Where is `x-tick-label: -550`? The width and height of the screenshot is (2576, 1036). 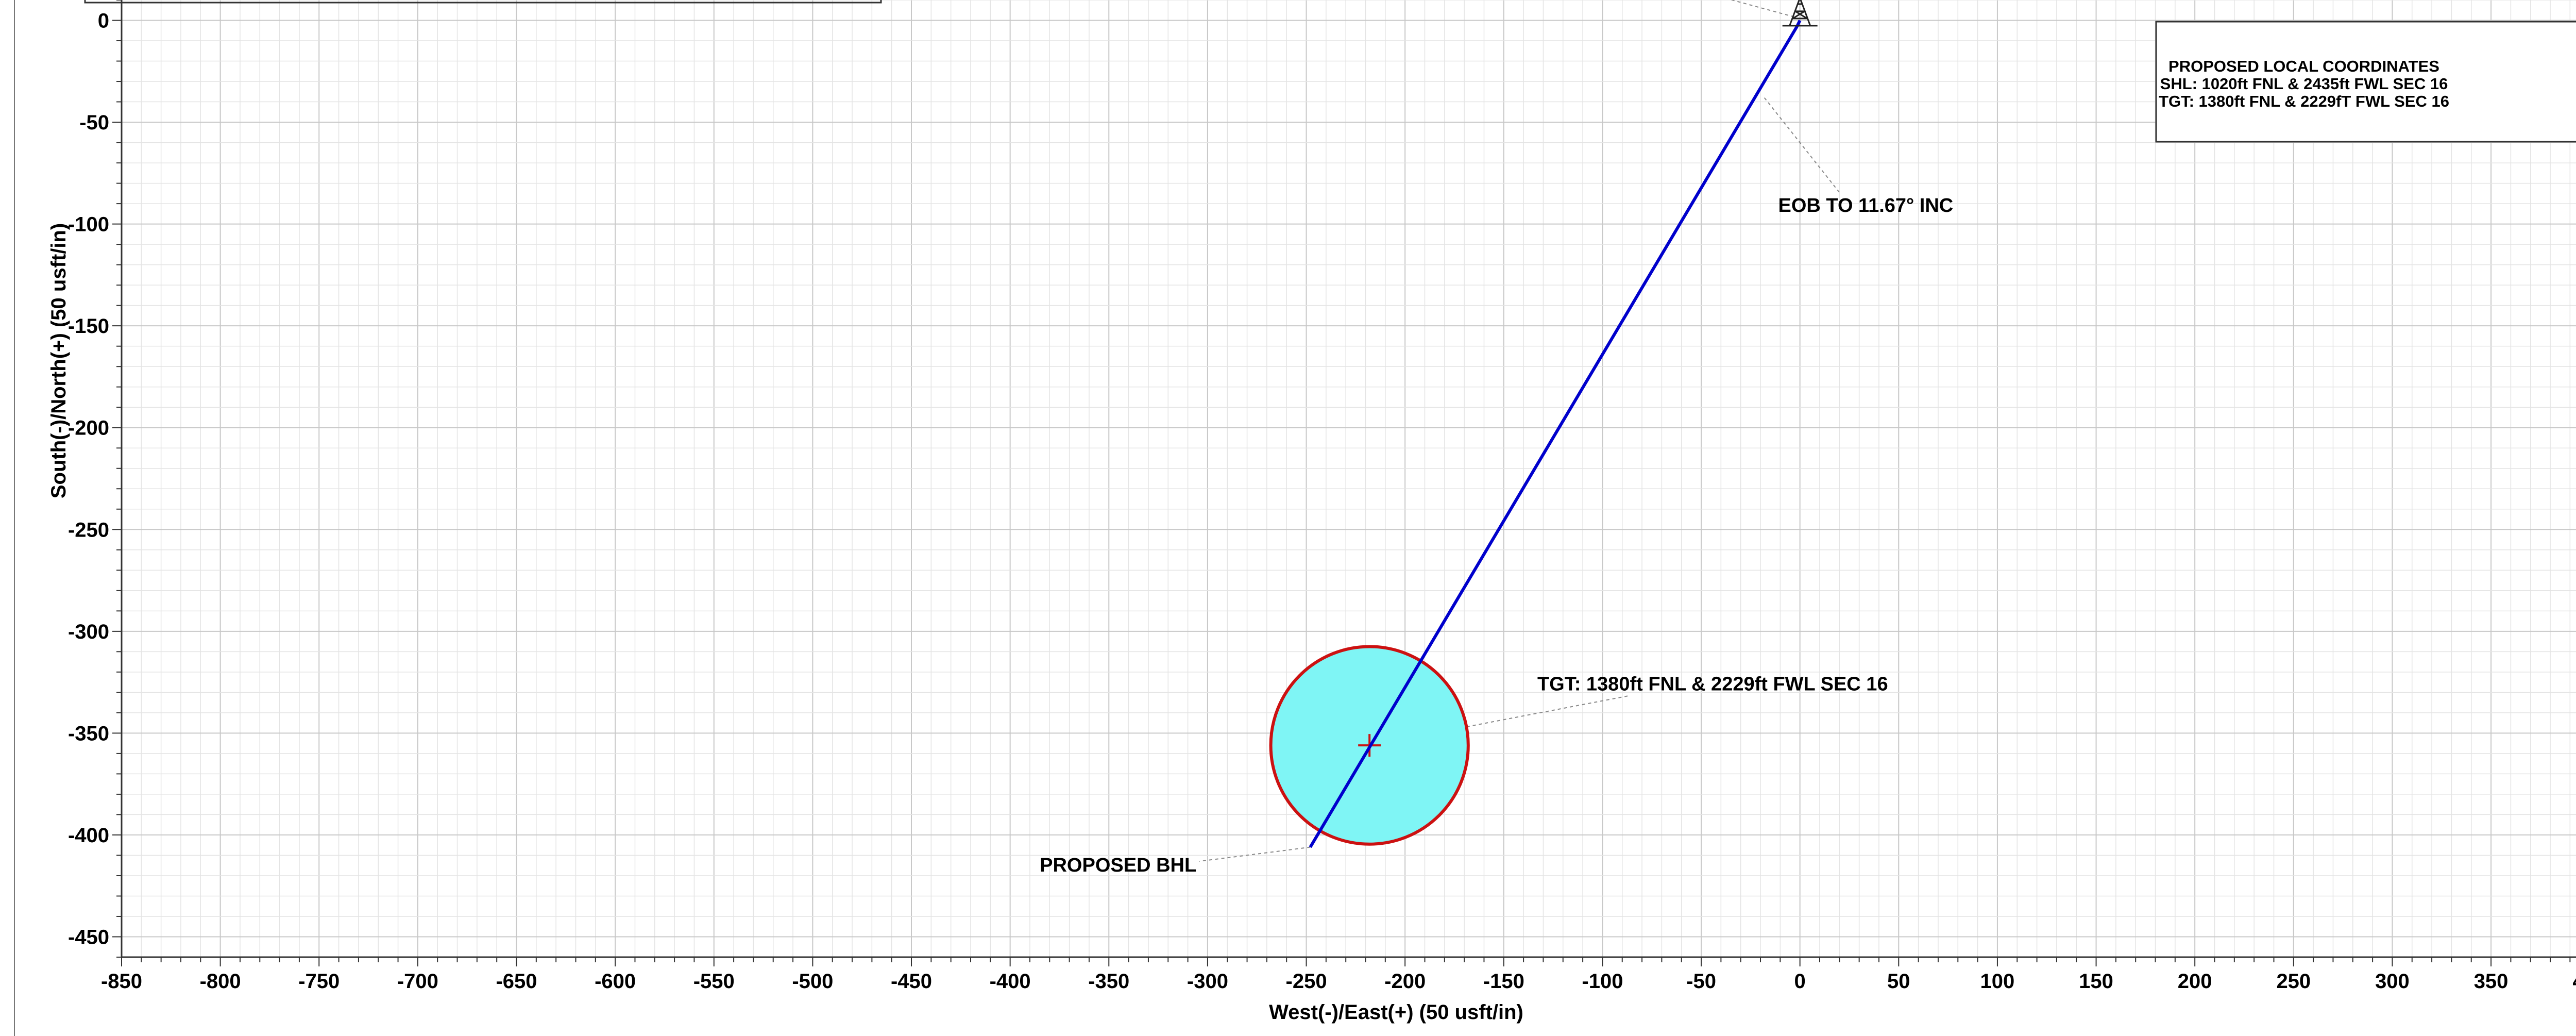
x-tick-label: -550 is located at coordinates (714, 982).